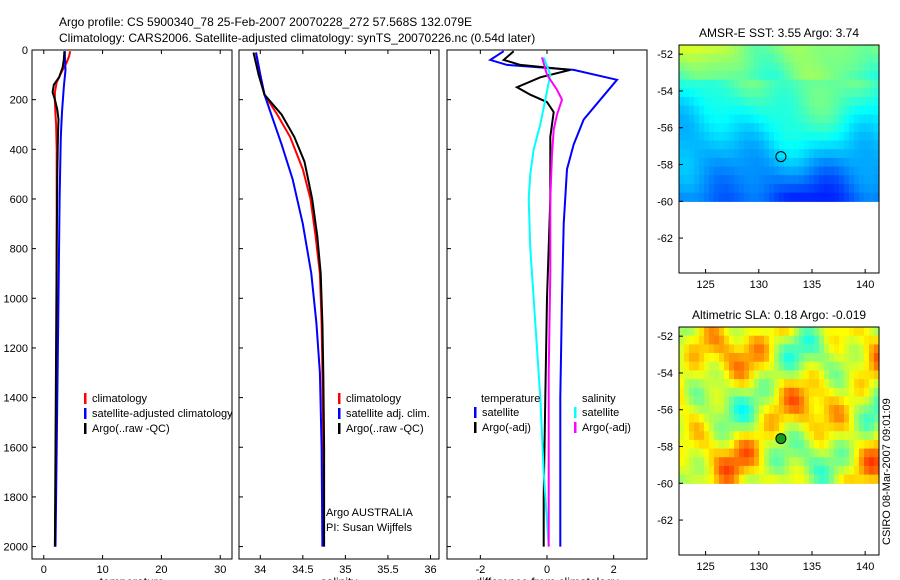  I want to click on x-tick-label: 2, so click(614, 570).